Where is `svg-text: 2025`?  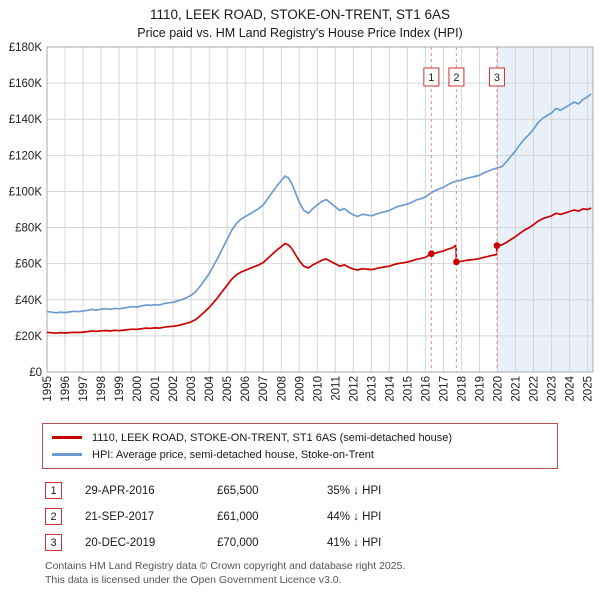 svg-text: 2025 is located at coordinates (589, 389).